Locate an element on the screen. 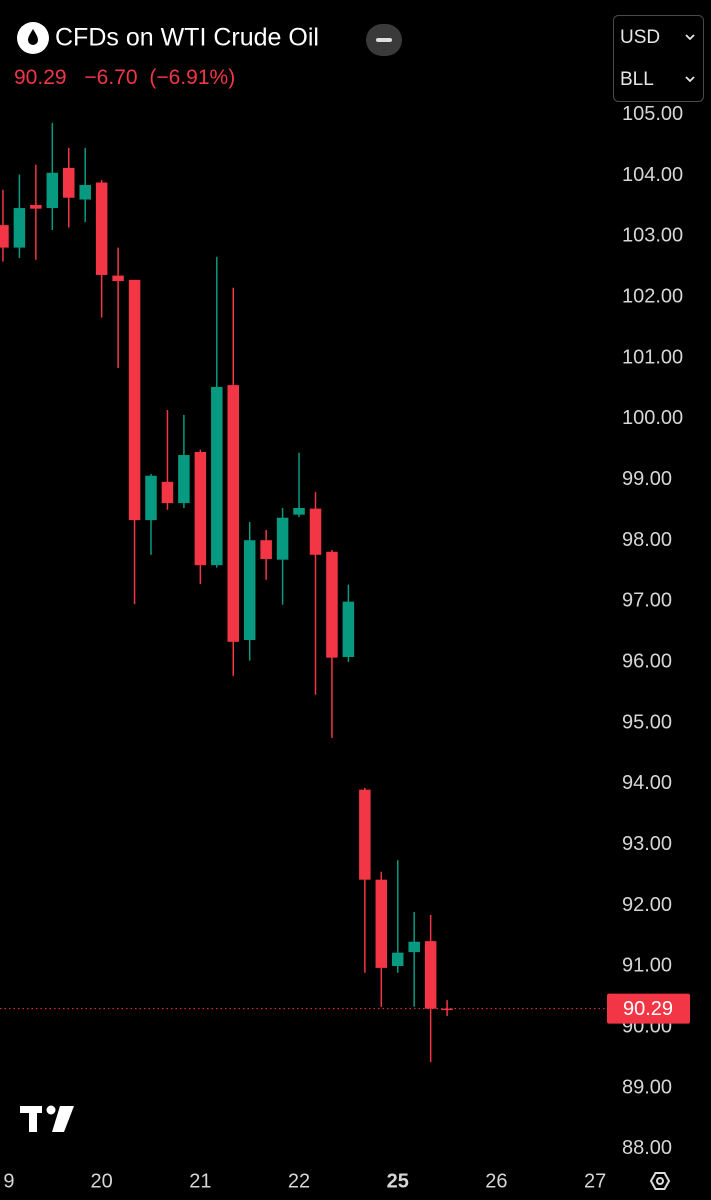 The width and height of the screenshot is (711, 1200). price-change: −6.70 is located at coordinates (110, 77).